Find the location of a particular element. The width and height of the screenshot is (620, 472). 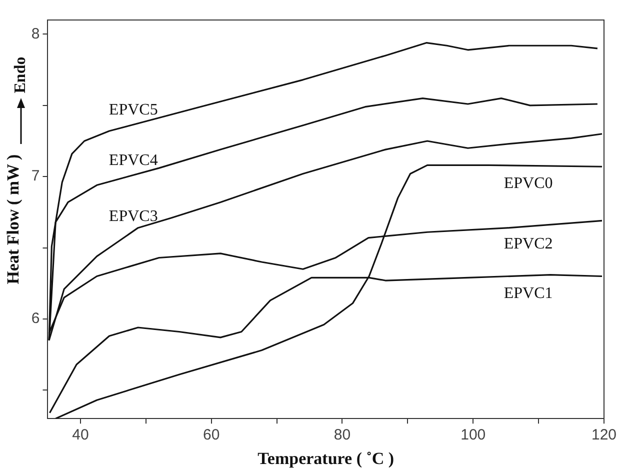

series-label: EPVC0 is located at coordinates (528, 183).